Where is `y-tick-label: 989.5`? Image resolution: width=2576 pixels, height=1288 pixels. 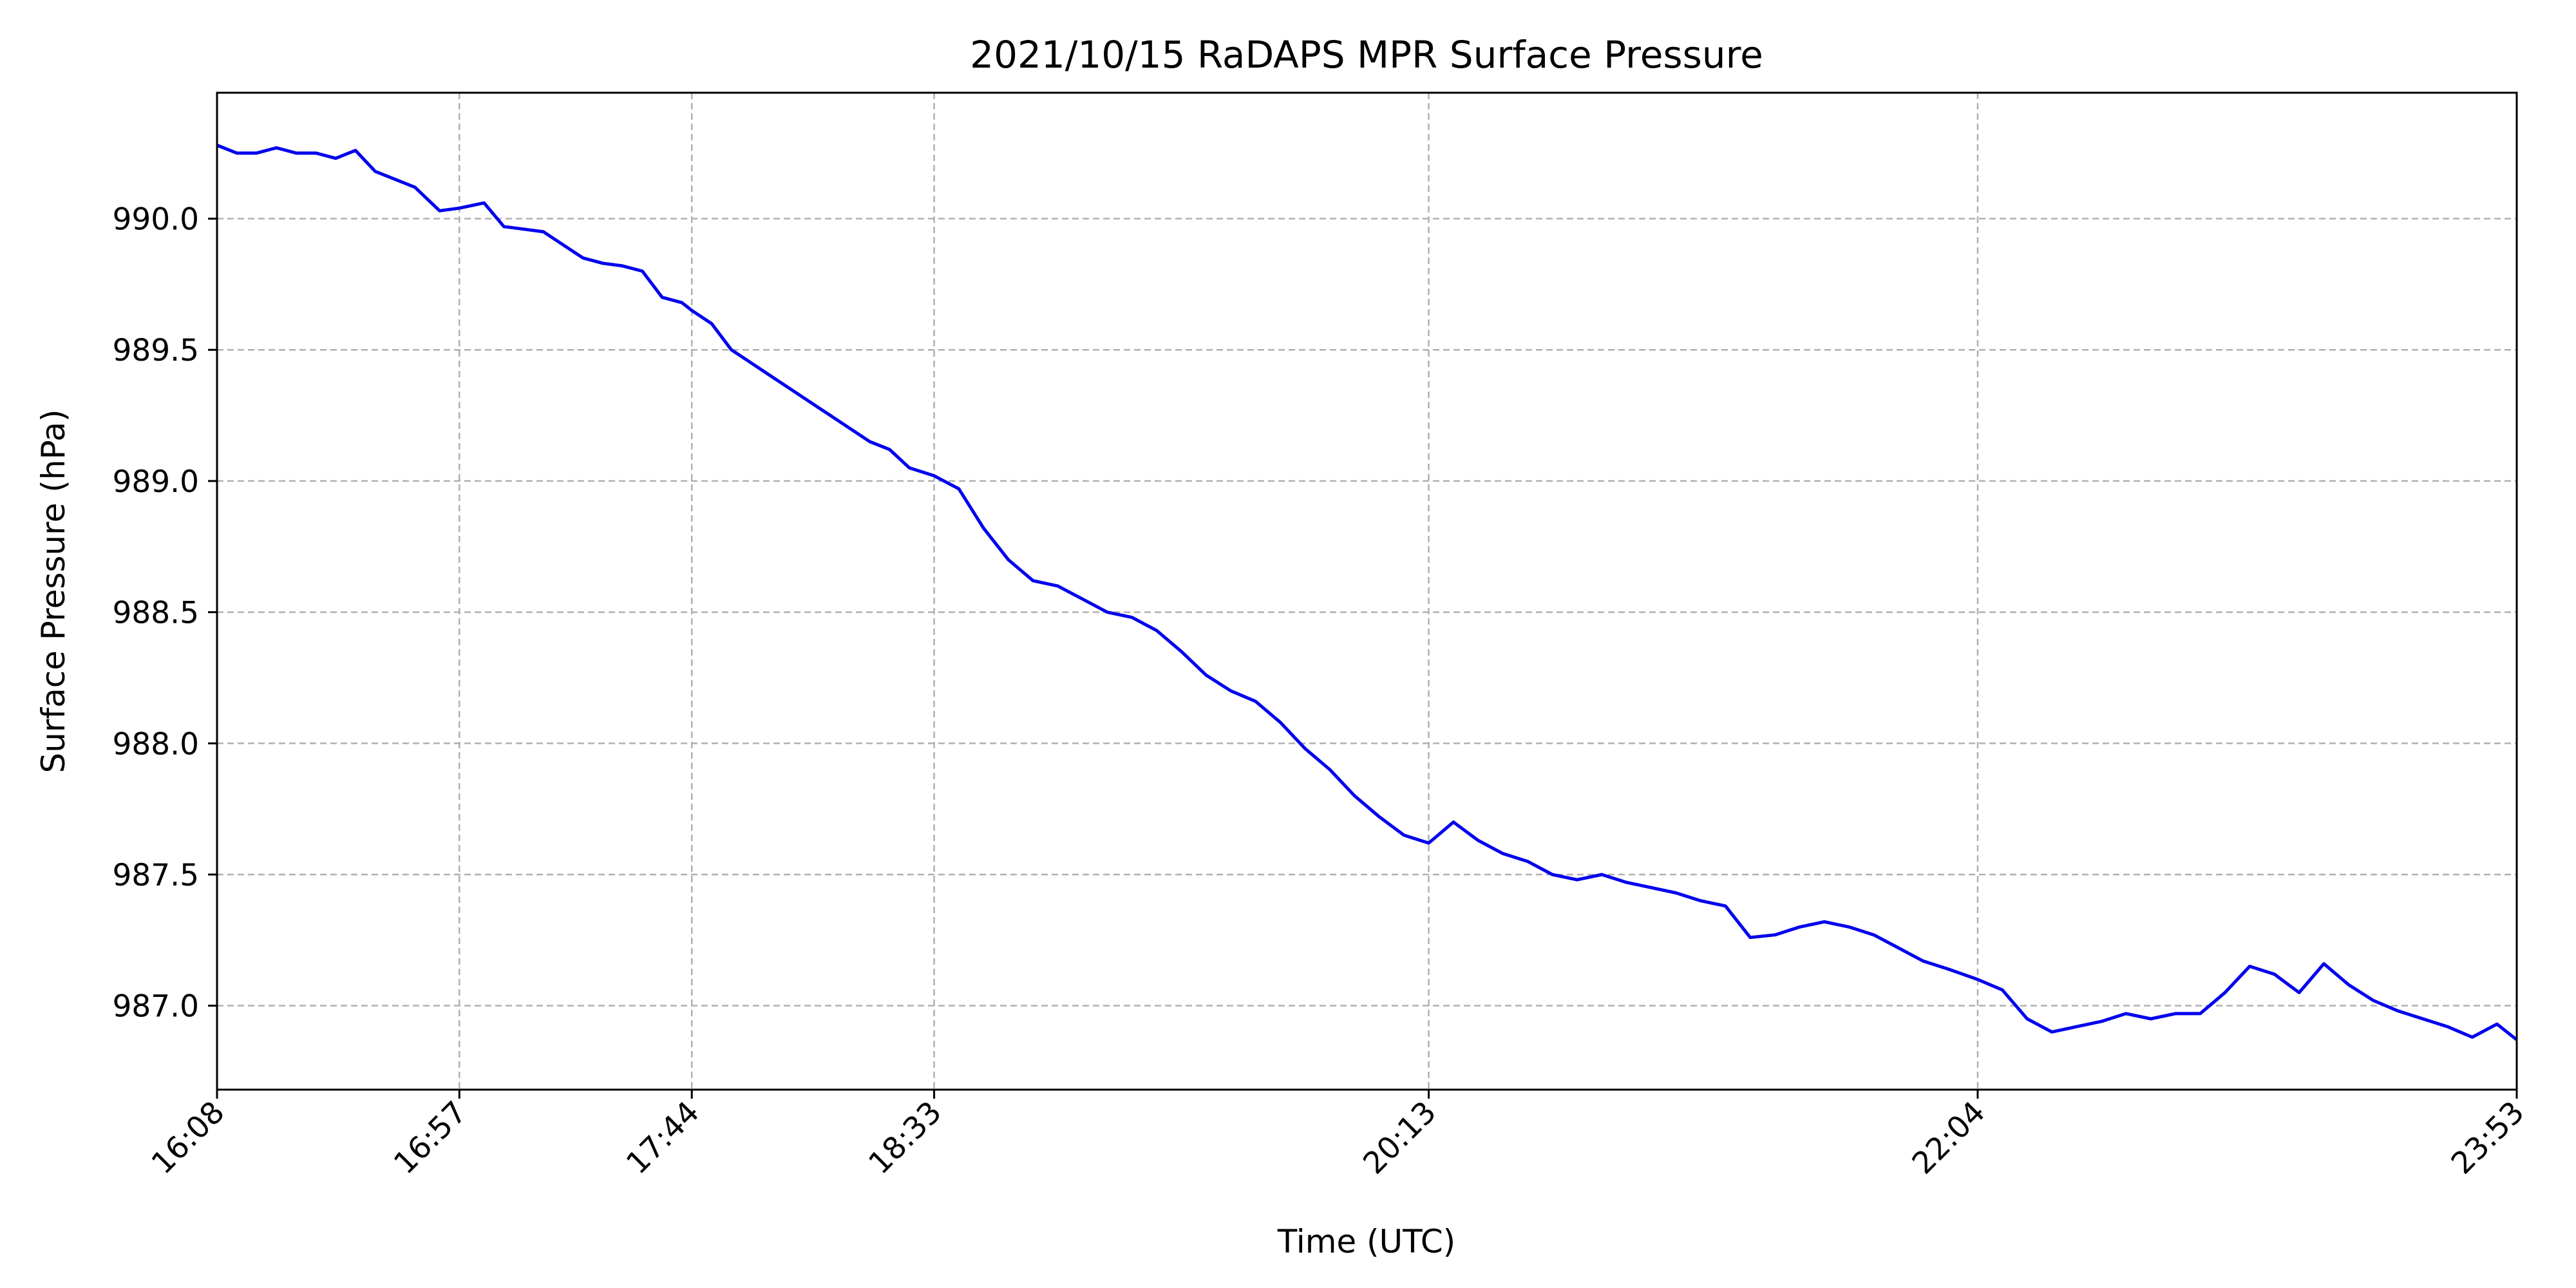
y-tick-label: 989.5 is located at coordinates (155, 350).